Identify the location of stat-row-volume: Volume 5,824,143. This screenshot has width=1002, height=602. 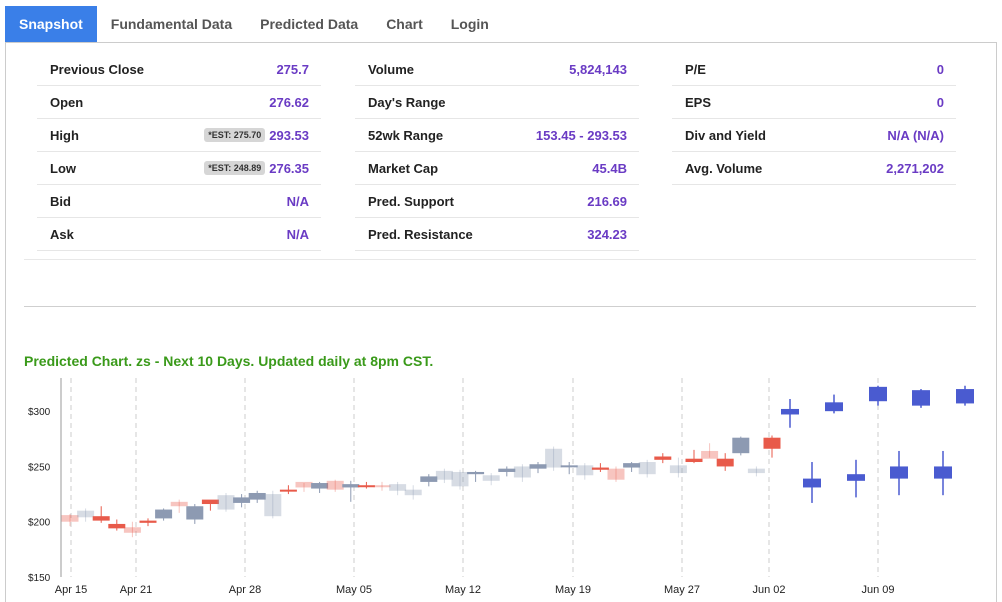
(497, 69).